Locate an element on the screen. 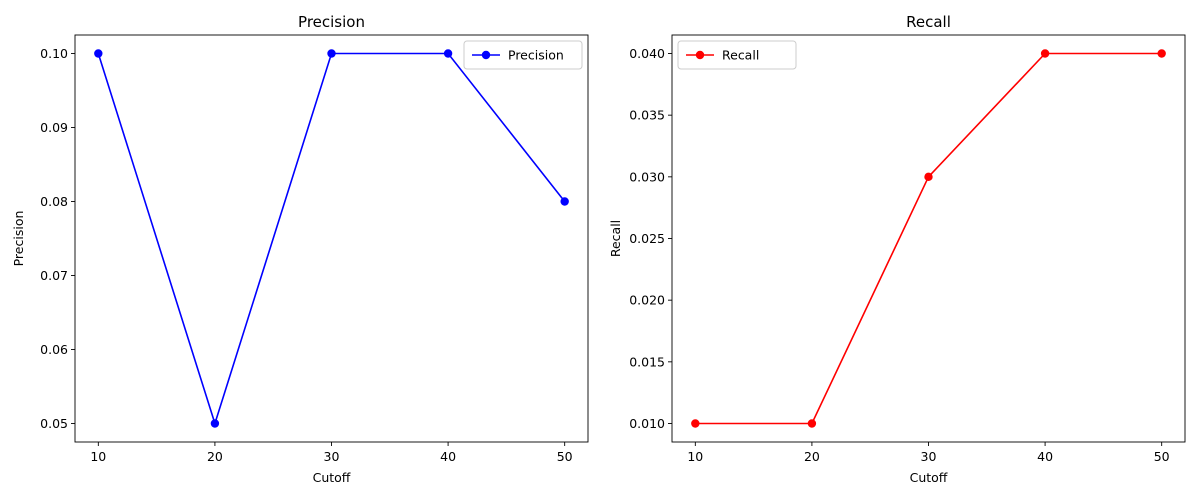 Image resolution: width=1200 pixels, height=500 pixels. y-tick-label: 0.010 is located at coordinates (647, 423).